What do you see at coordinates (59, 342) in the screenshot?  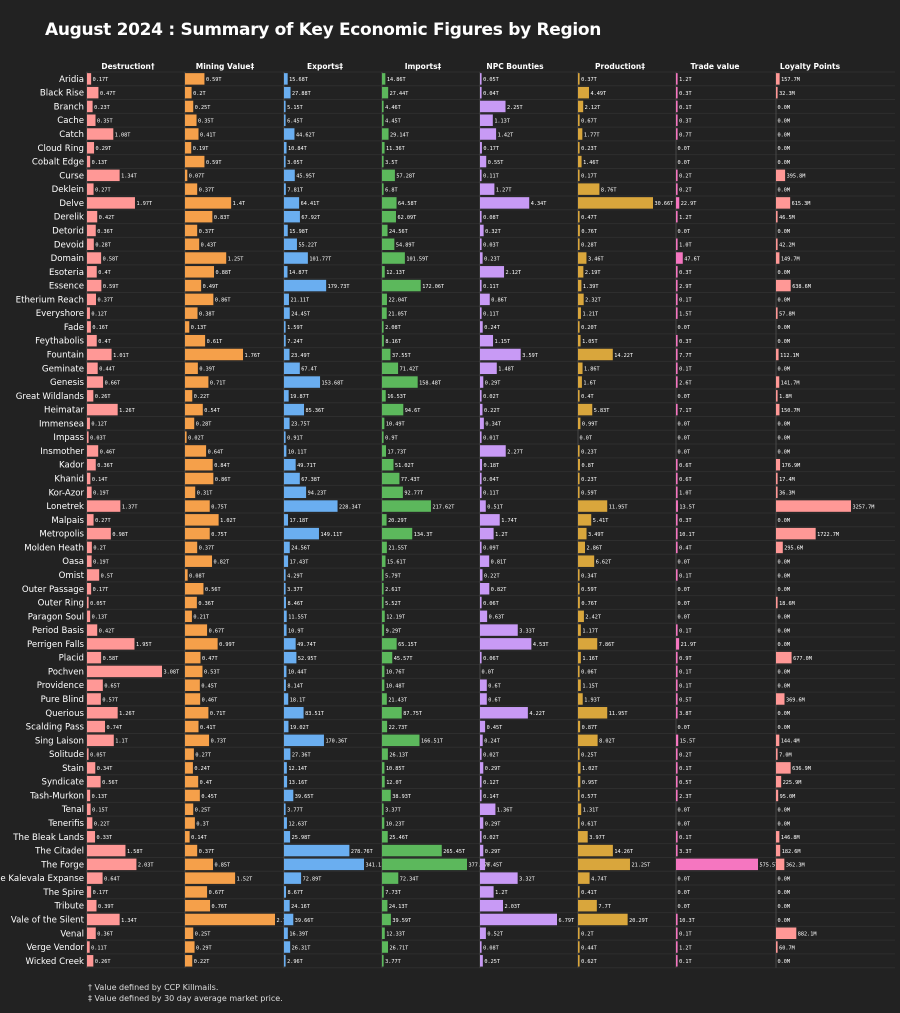 I see `region-label: Feythabolis` at bounding box center [59, 342].